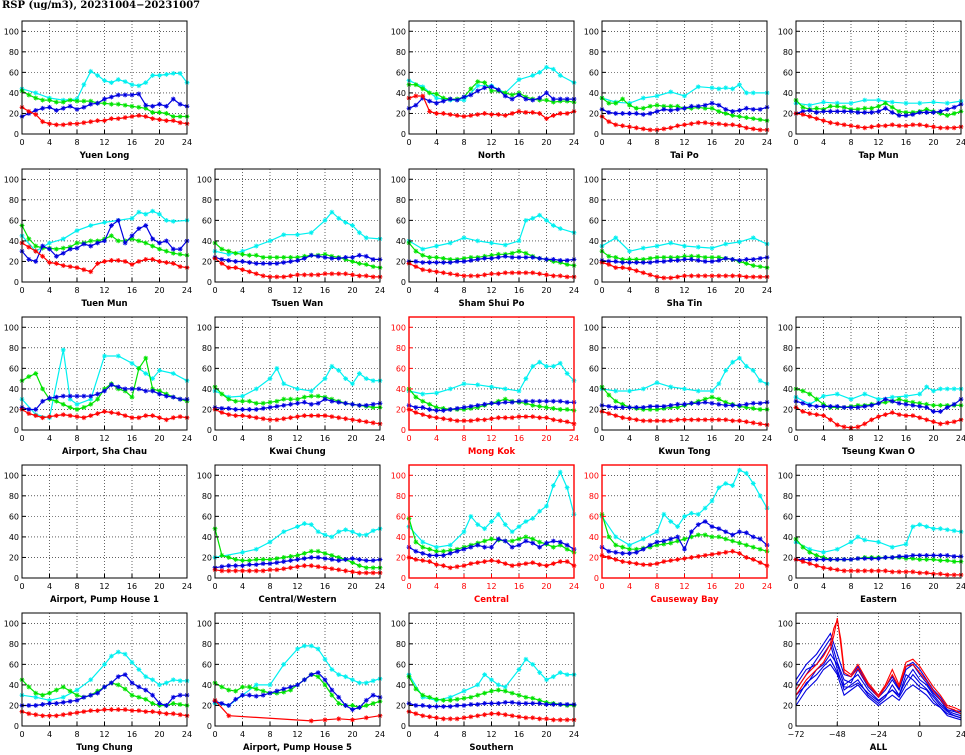 The image size is (965, 755). What do you see at coordinates (436, 438) in the screenshot?
I see `x-tick-label: 4` at bounding box center [436, 438].